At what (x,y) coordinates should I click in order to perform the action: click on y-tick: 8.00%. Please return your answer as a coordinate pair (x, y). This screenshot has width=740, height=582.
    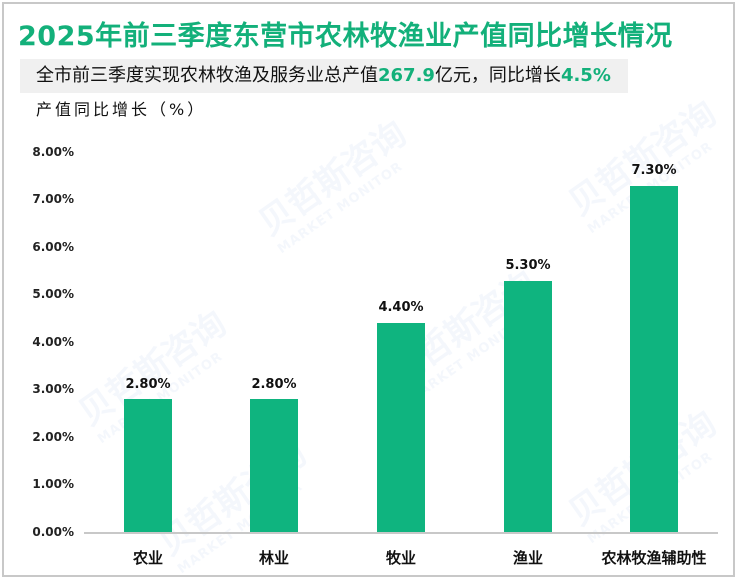
    Looking at the image, I should click on (53, 152).